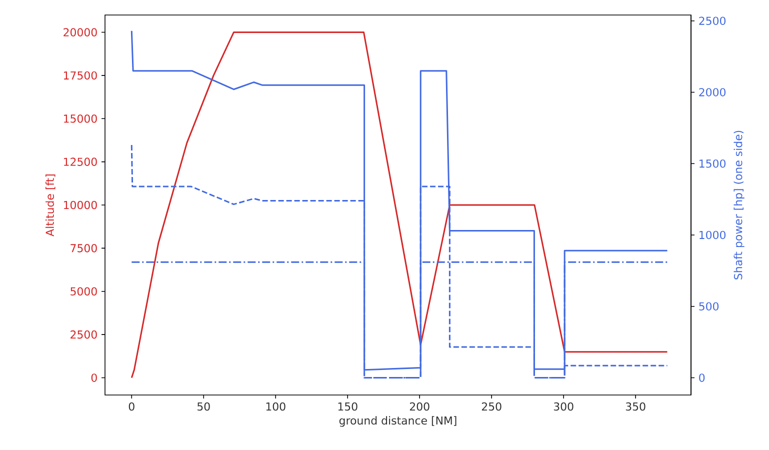 The height and width of the screenshot is (450, 769). What do you see at coordinates (348, 406) in the screenshot?
I see `x-tick-label: 150` at bounding box center [348, 406].